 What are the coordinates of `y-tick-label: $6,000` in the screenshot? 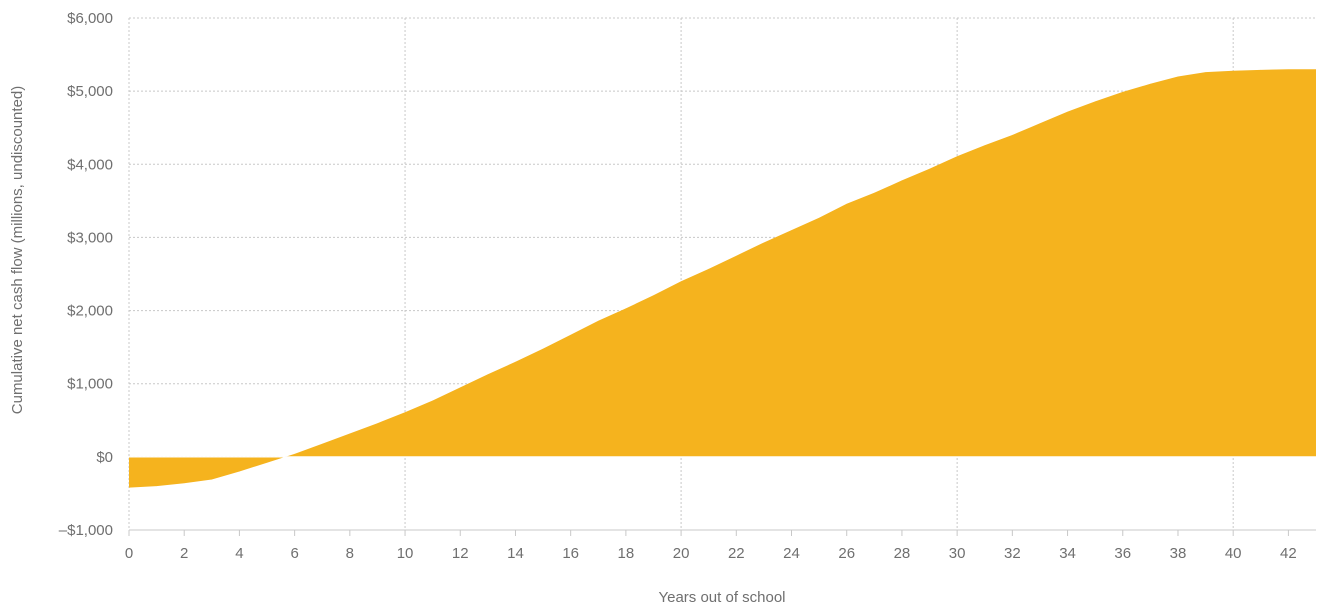 It's located at (90, 18).